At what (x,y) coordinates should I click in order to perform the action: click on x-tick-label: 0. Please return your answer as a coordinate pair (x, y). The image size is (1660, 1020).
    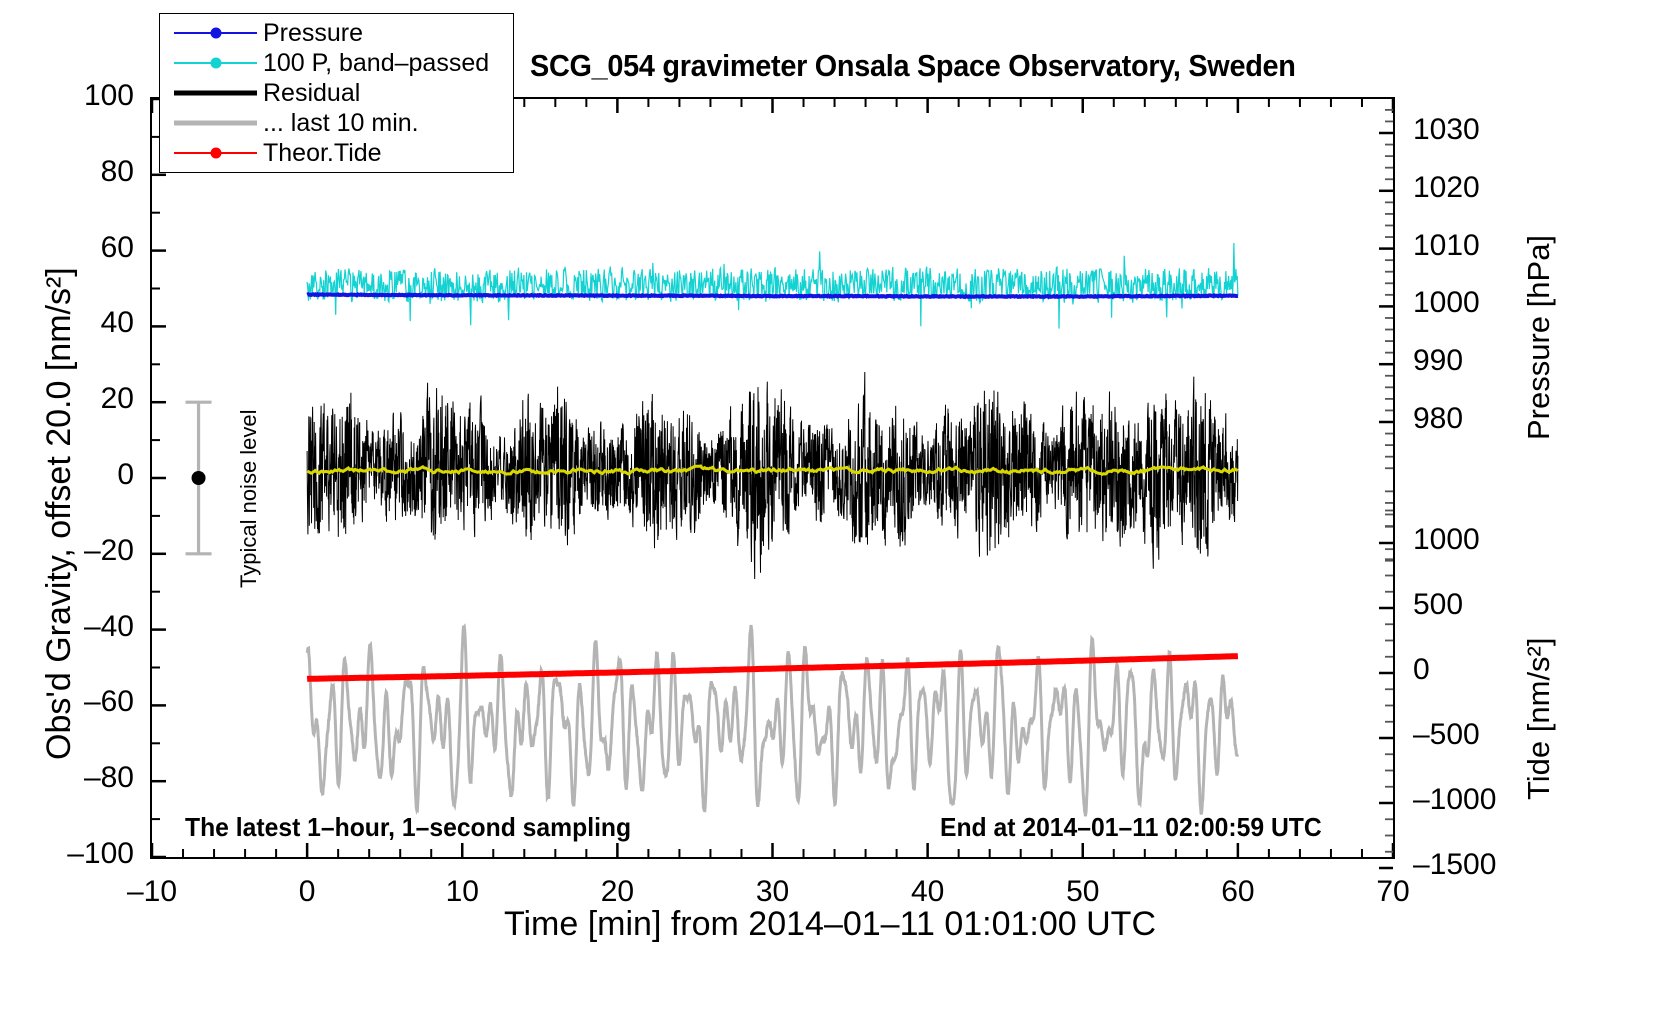
    Looking at the image, I should click on (307, 891).